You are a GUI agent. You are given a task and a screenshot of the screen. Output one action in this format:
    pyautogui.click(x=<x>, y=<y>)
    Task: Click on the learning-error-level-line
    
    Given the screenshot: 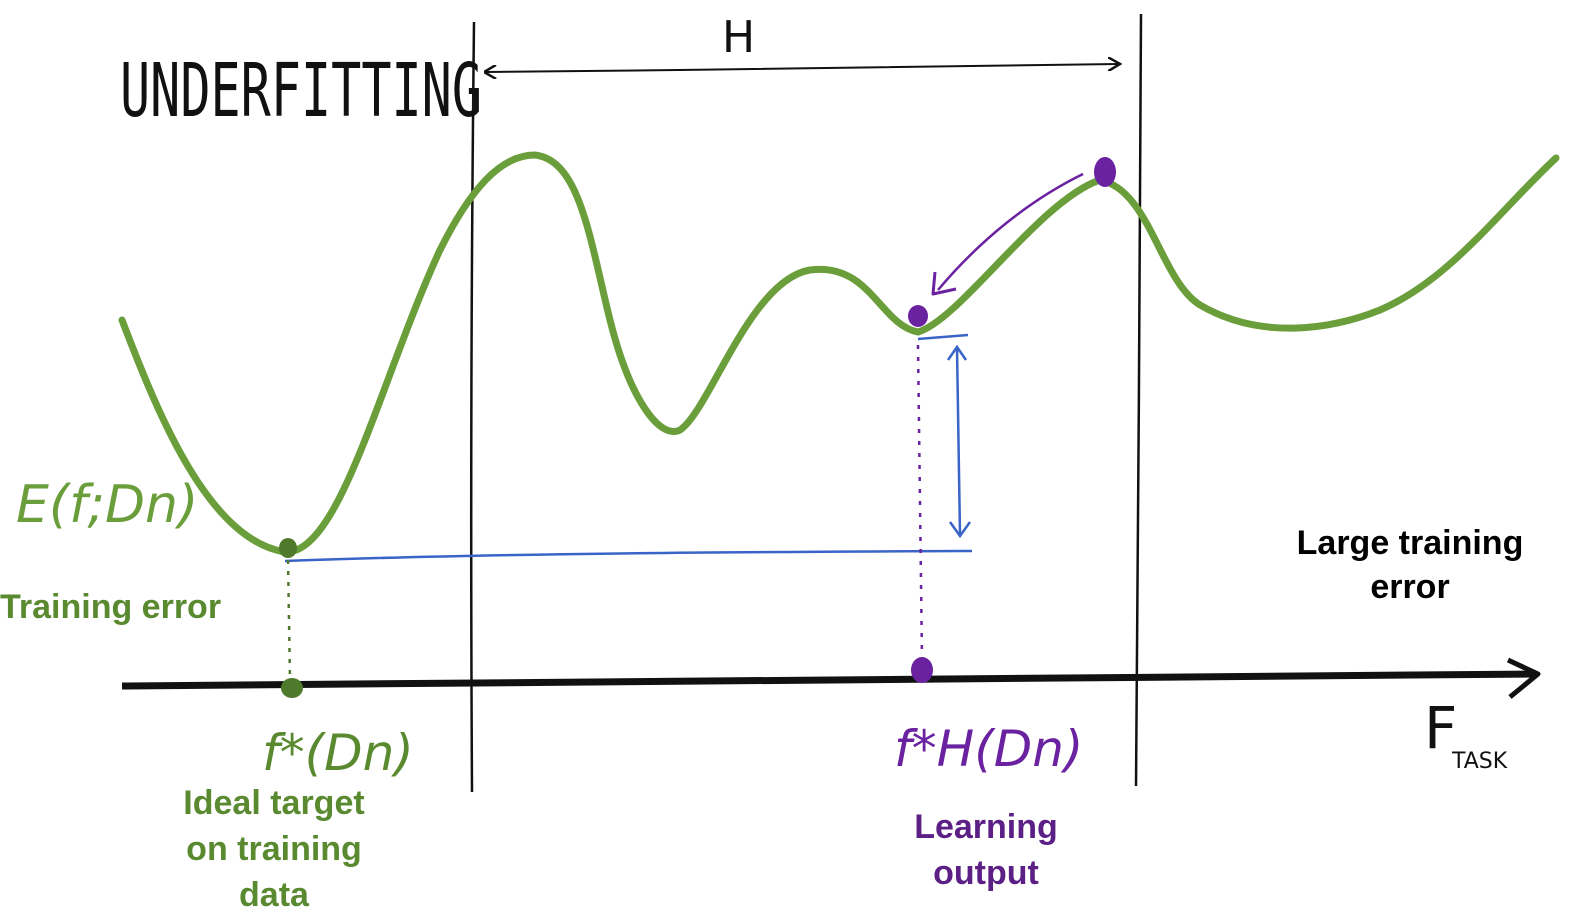 What is the action you would take?
    pyautogui.click(x=943, y=337)
    